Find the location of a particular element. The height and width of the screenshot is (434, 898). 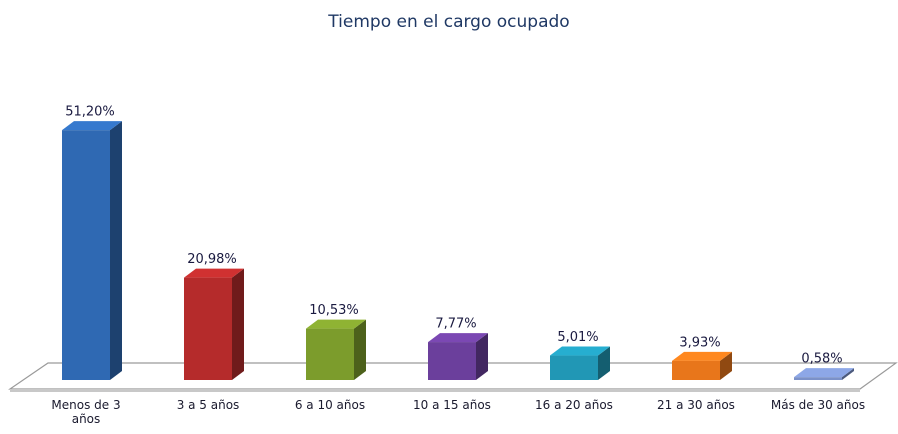

value-label: 51,20% is located at coordinates (90, 112).